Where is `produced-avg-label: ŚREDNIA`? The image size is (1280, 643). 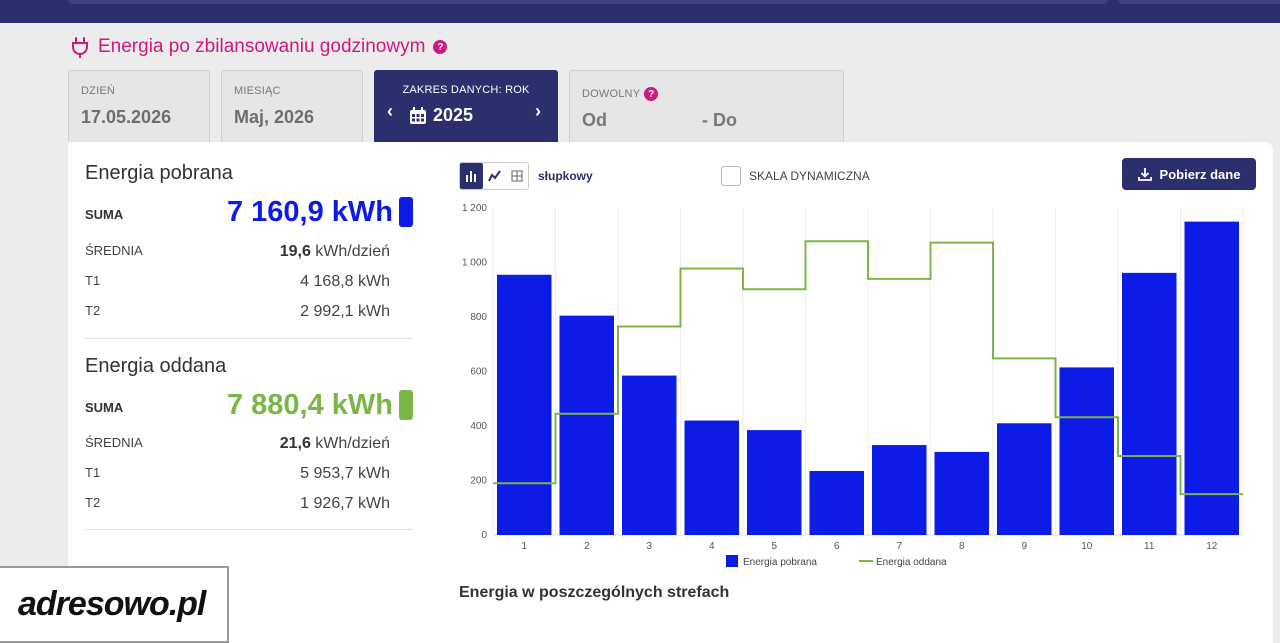 produced-avg-label: ŚREDNIA is located at coordinates (114, 442).